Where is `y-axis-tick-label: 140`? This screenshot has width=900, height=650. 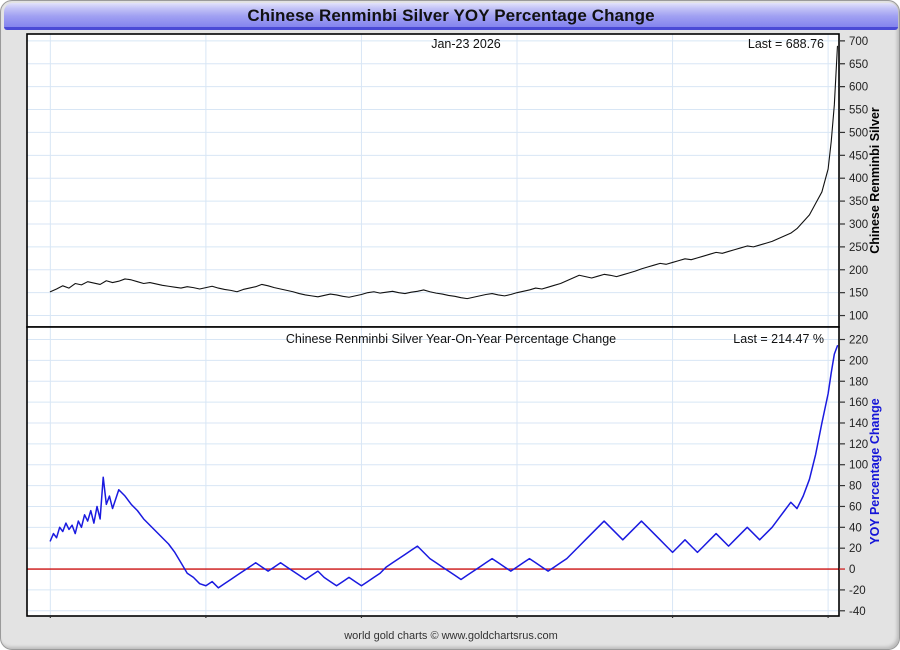 y-axis-tick-label: 140 is located at coordinates (858, 424).